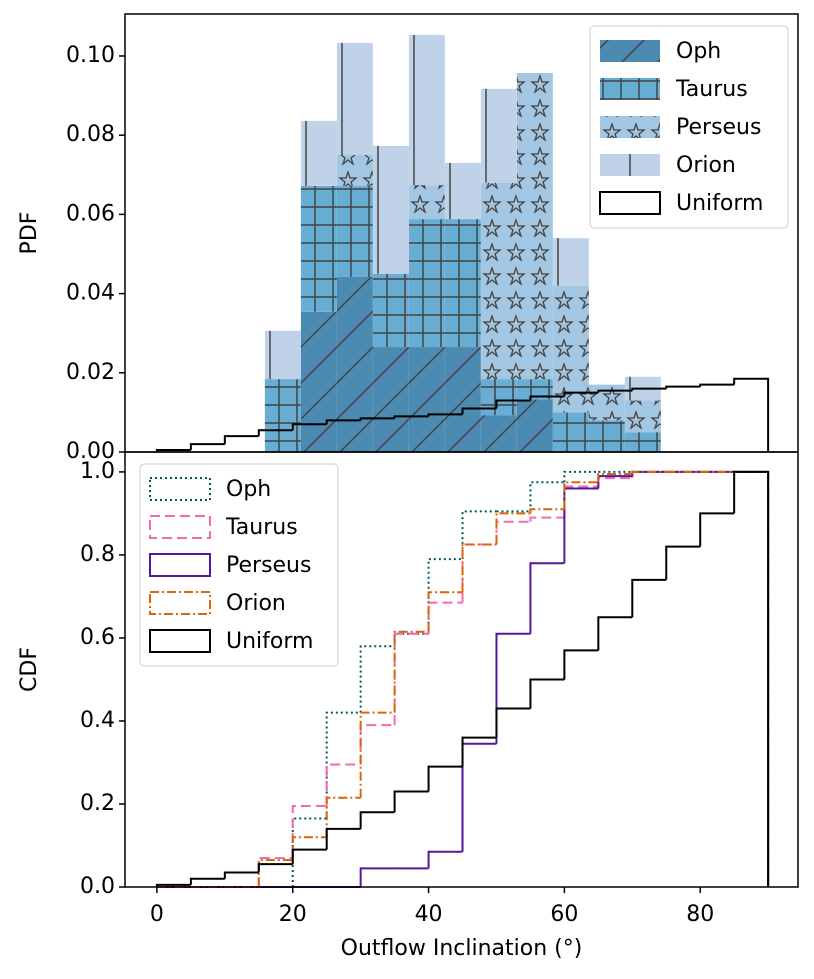 This screenshot has width=814, height=979. What do you see at coordinates (97, 720) in the screenshot?
I see `y-tick-label: 0.4` at bounding box center [97, 720].